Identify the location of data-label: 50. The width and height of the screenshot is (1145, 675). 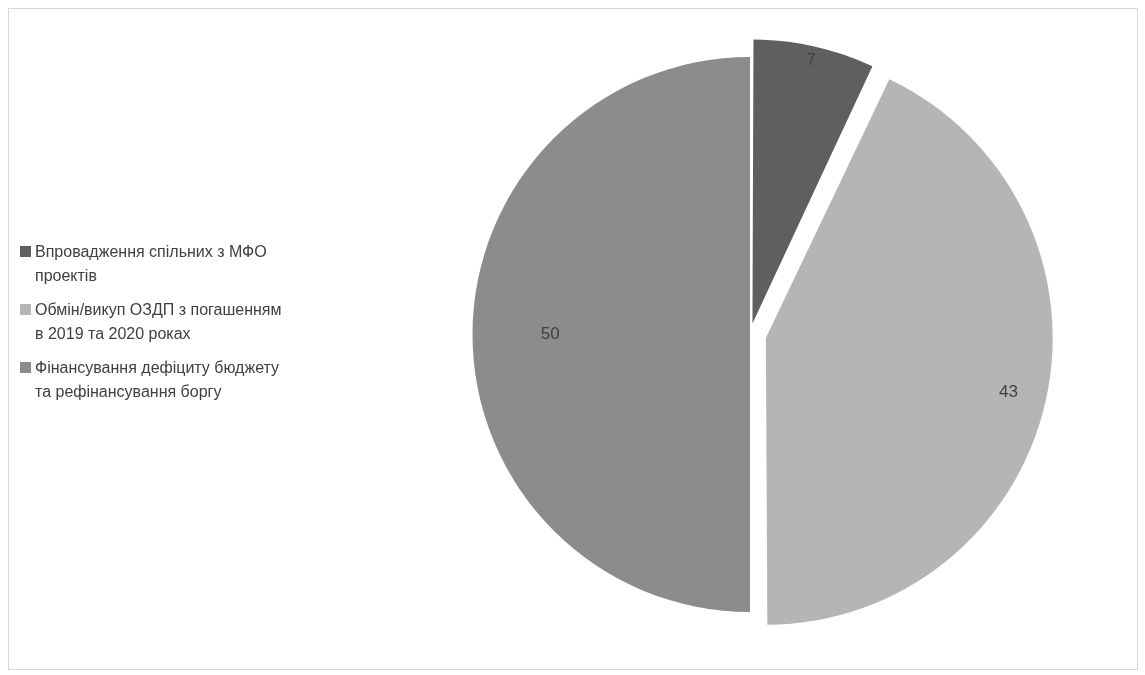
(550, 334).